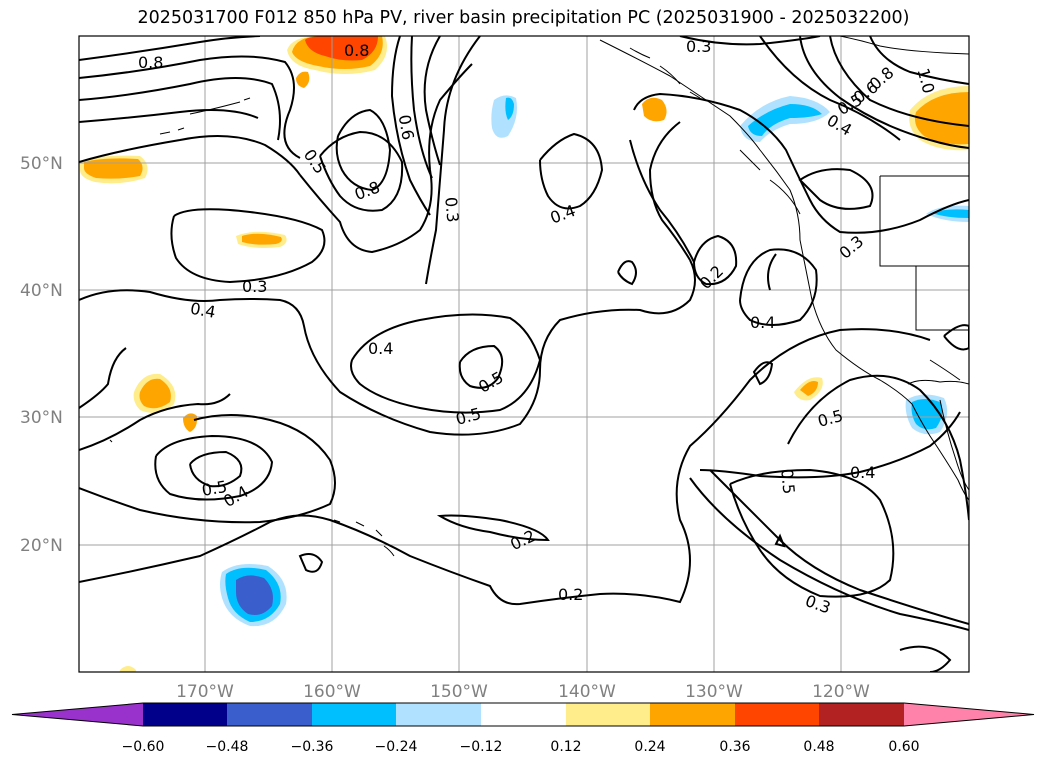 Image resolution: width=1047 pixels, height=765 pixels. I want to click on lon-label: 120°W, so click(841, 692).